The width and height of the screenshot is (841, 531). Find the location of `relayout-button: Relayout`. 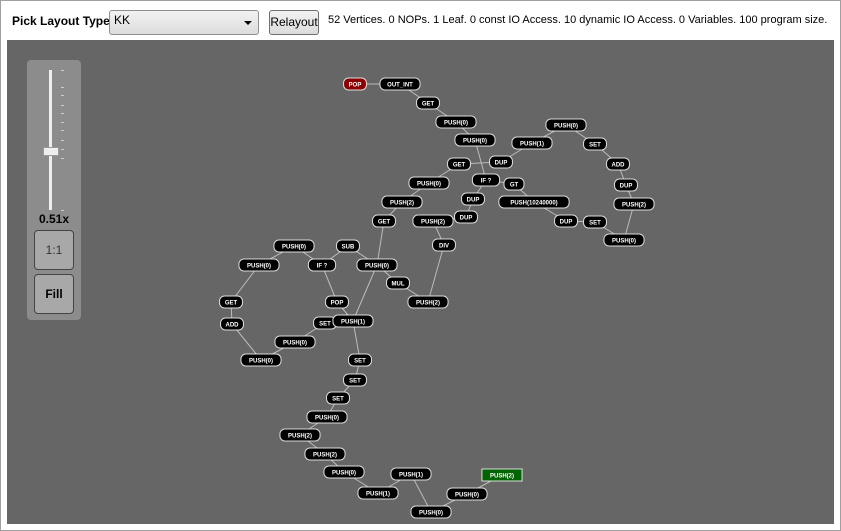

relayout-button: Relayout is located at coordinates (294, 22).